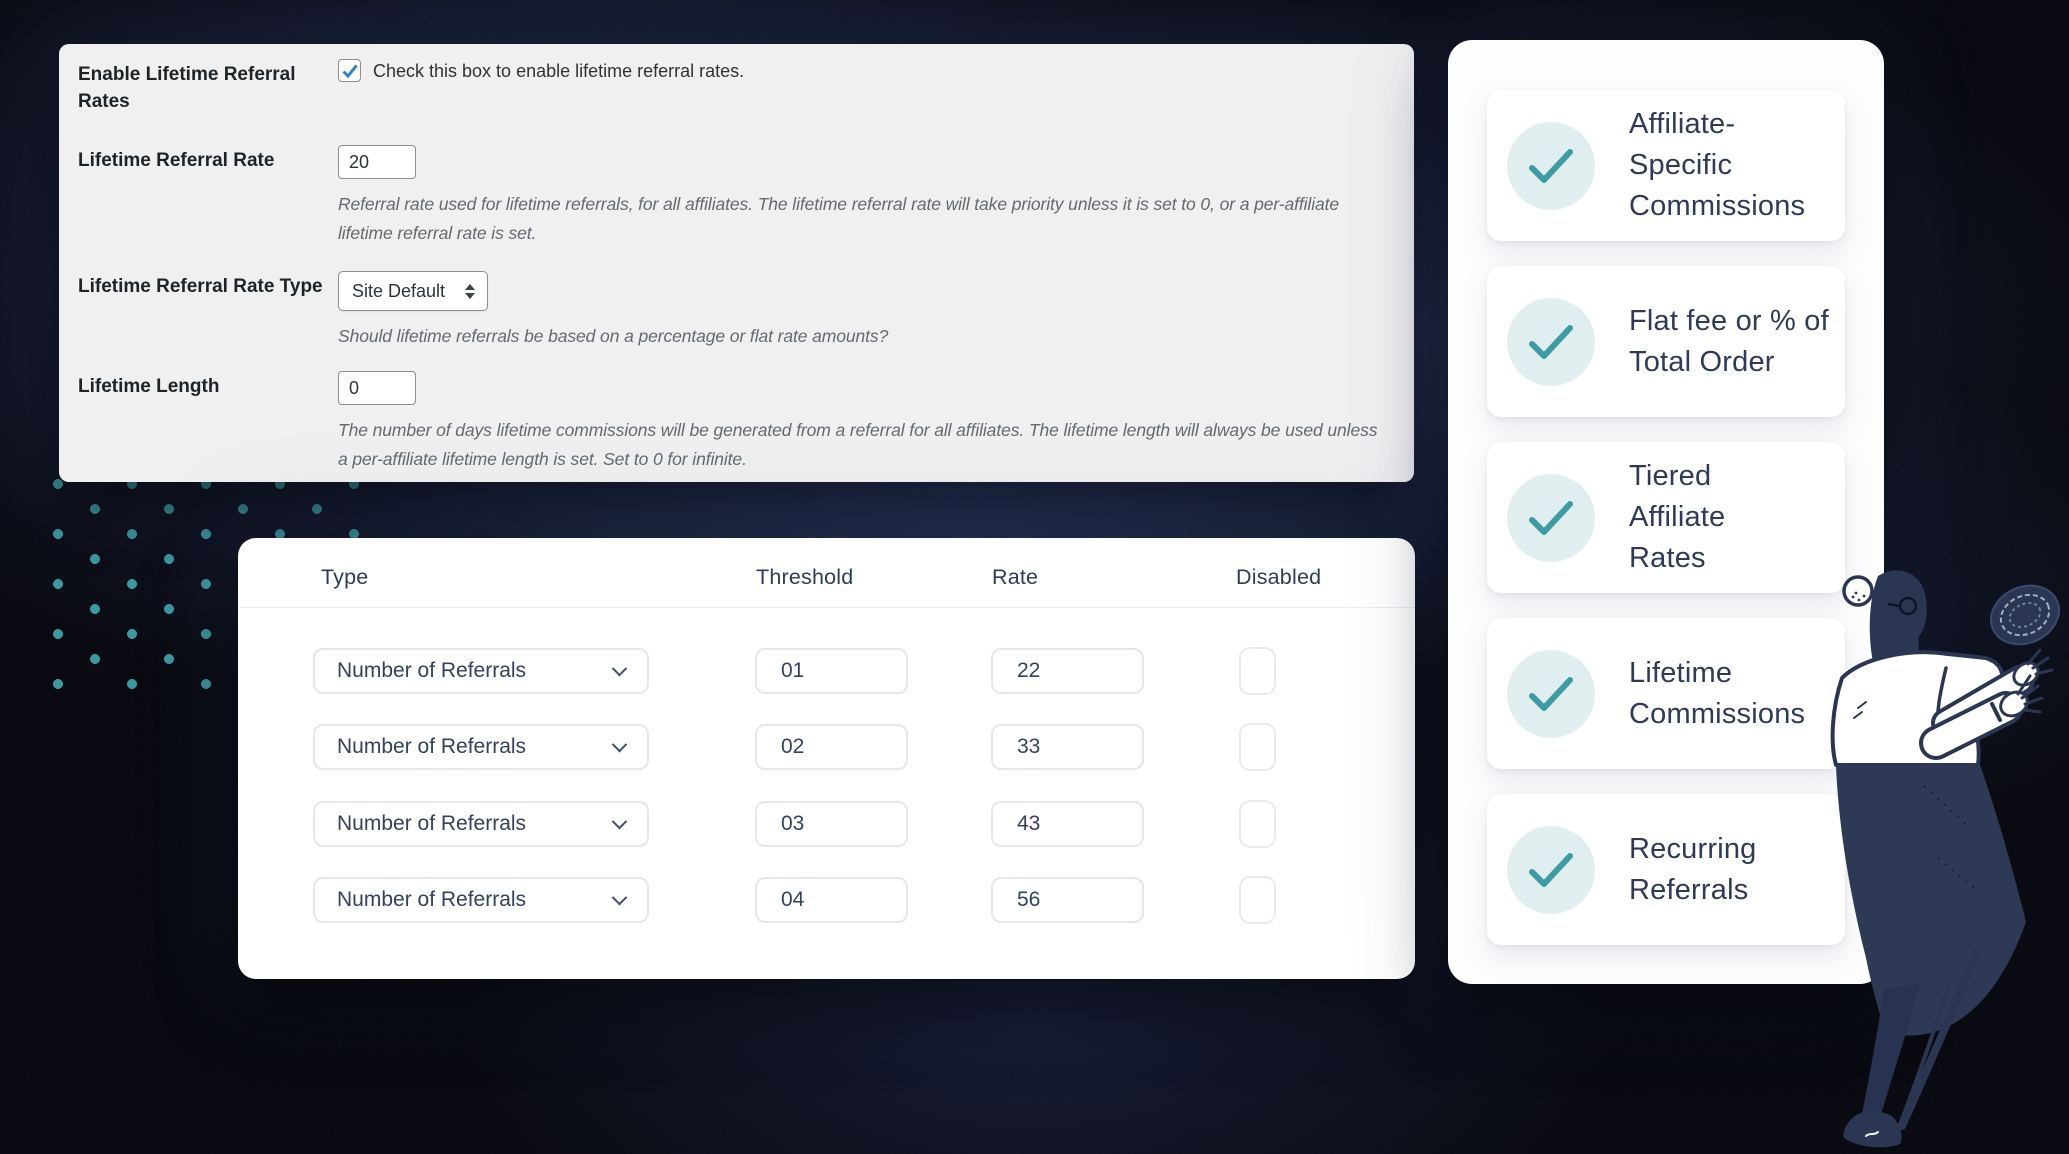 Image resolution: width=2069 pixels, height=1154 pixels. I want to click on person-illustration, so click(1945, 859).